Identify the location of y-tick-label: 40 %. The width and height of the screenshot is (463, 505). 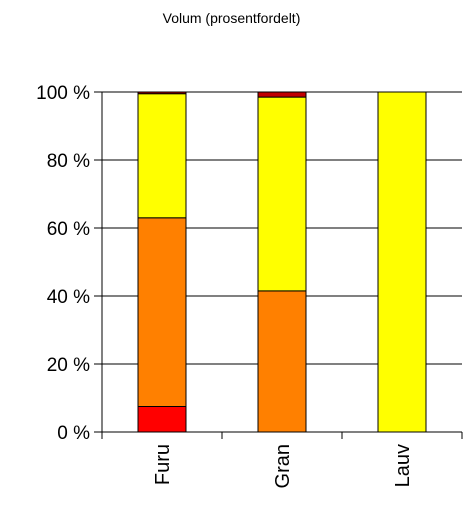
(68, 297).